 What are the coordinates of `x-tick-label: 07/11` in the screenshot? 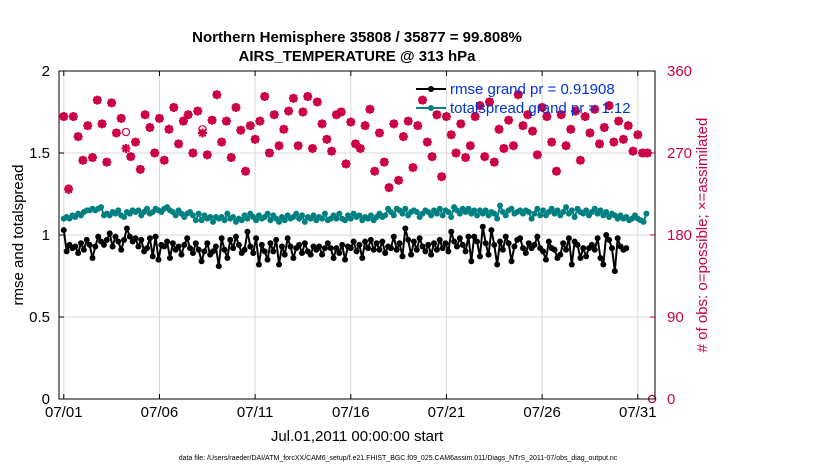 It's located at (255, 412).